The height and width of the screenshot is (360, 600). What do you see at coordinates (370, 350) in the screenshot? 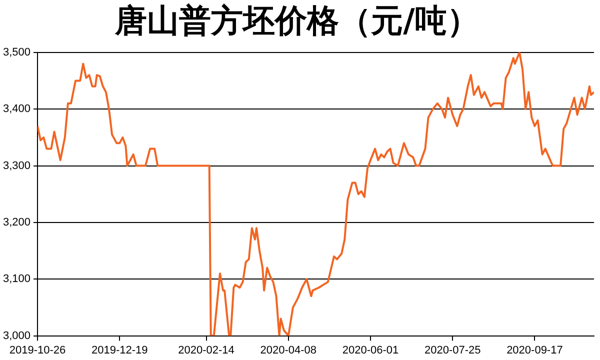
I see `x-tick-label: 2020-06-01` at bounding box center [370, 350].